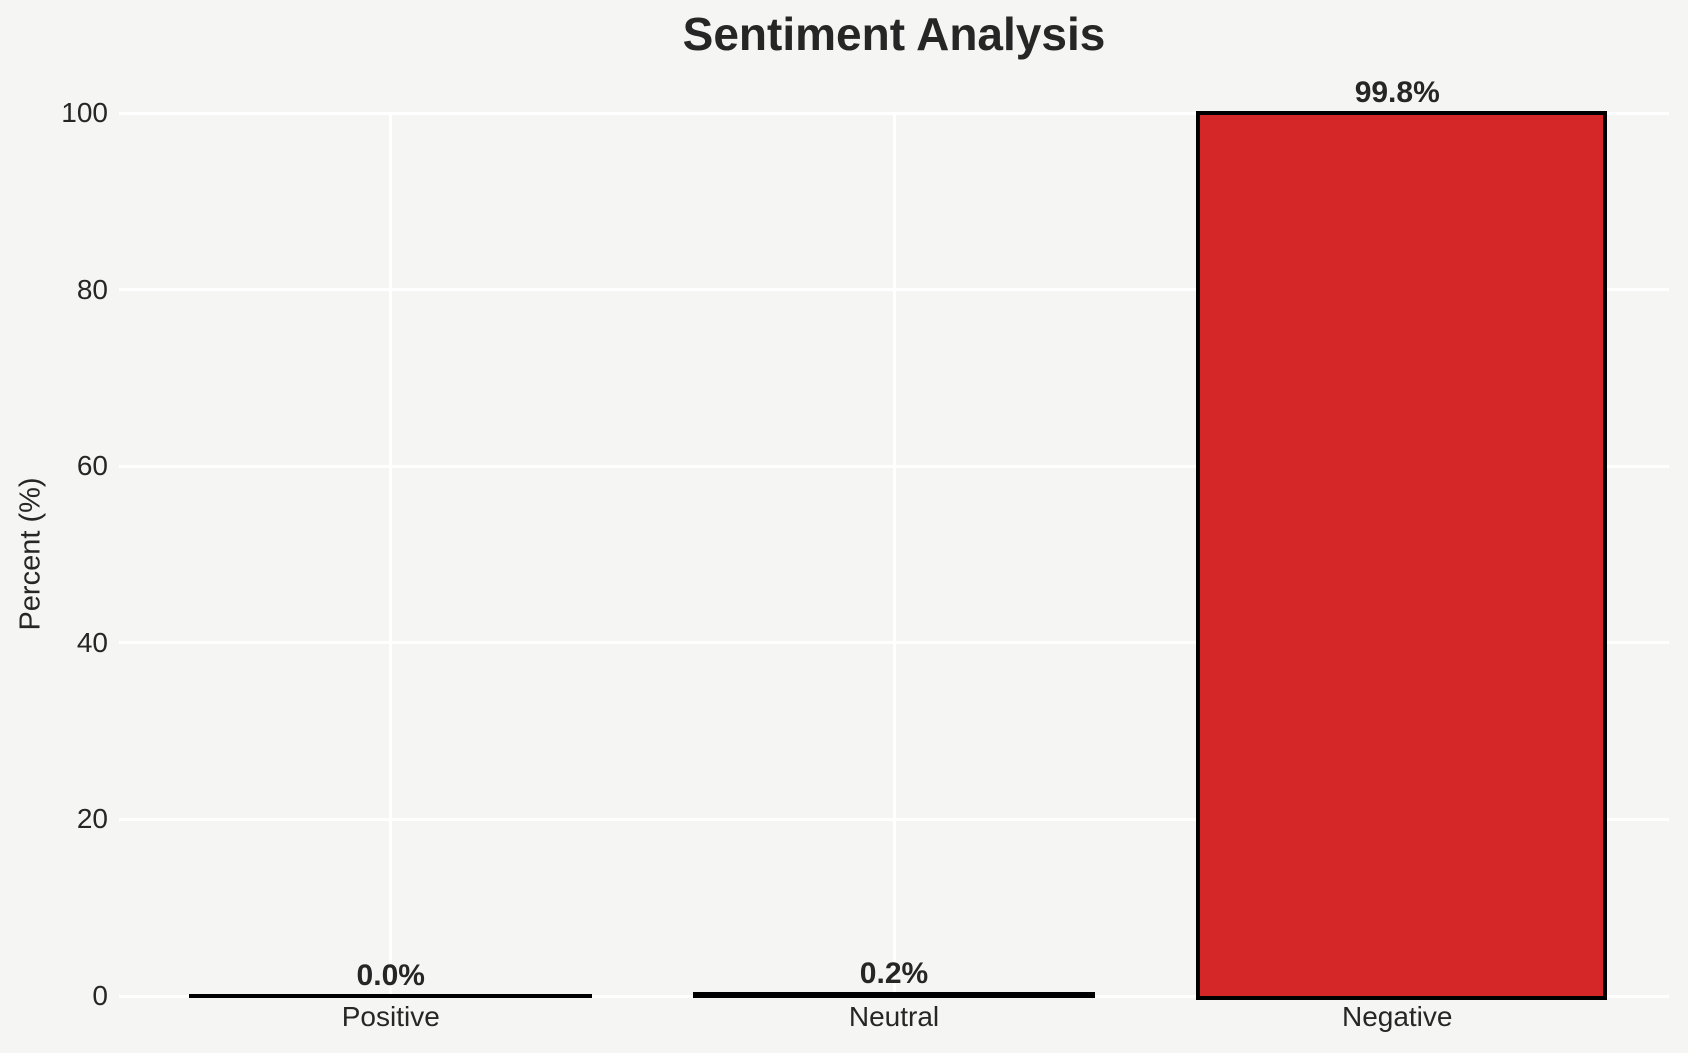 The height and width of the screenshot is (1053, 1688). What do you see at coordinates (1397, 92) in the screenshot?
I see `value-label-negative: 99.8%` at bounding box center [1397, 92].